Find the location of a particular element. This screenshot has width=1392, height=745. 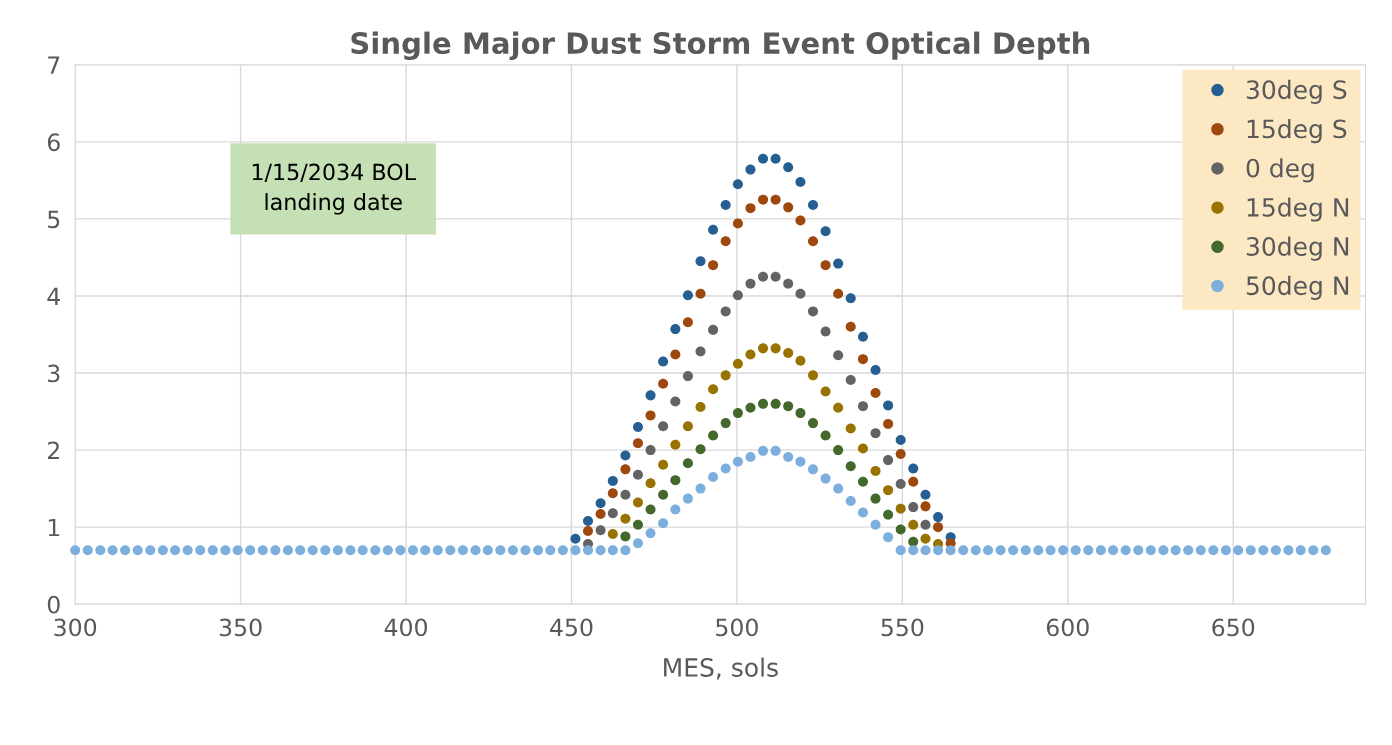

y-tick-label: 3 is located at coordinates (54, 373).